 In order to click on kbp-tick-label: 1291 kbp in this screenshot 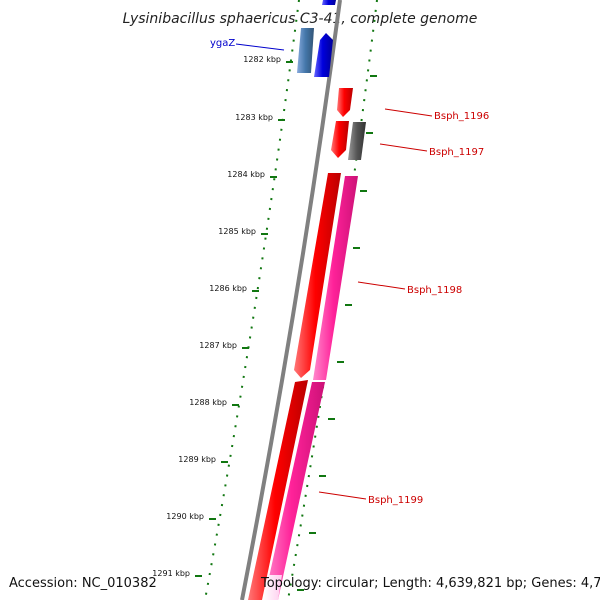, I will do `click(171, 573)`.